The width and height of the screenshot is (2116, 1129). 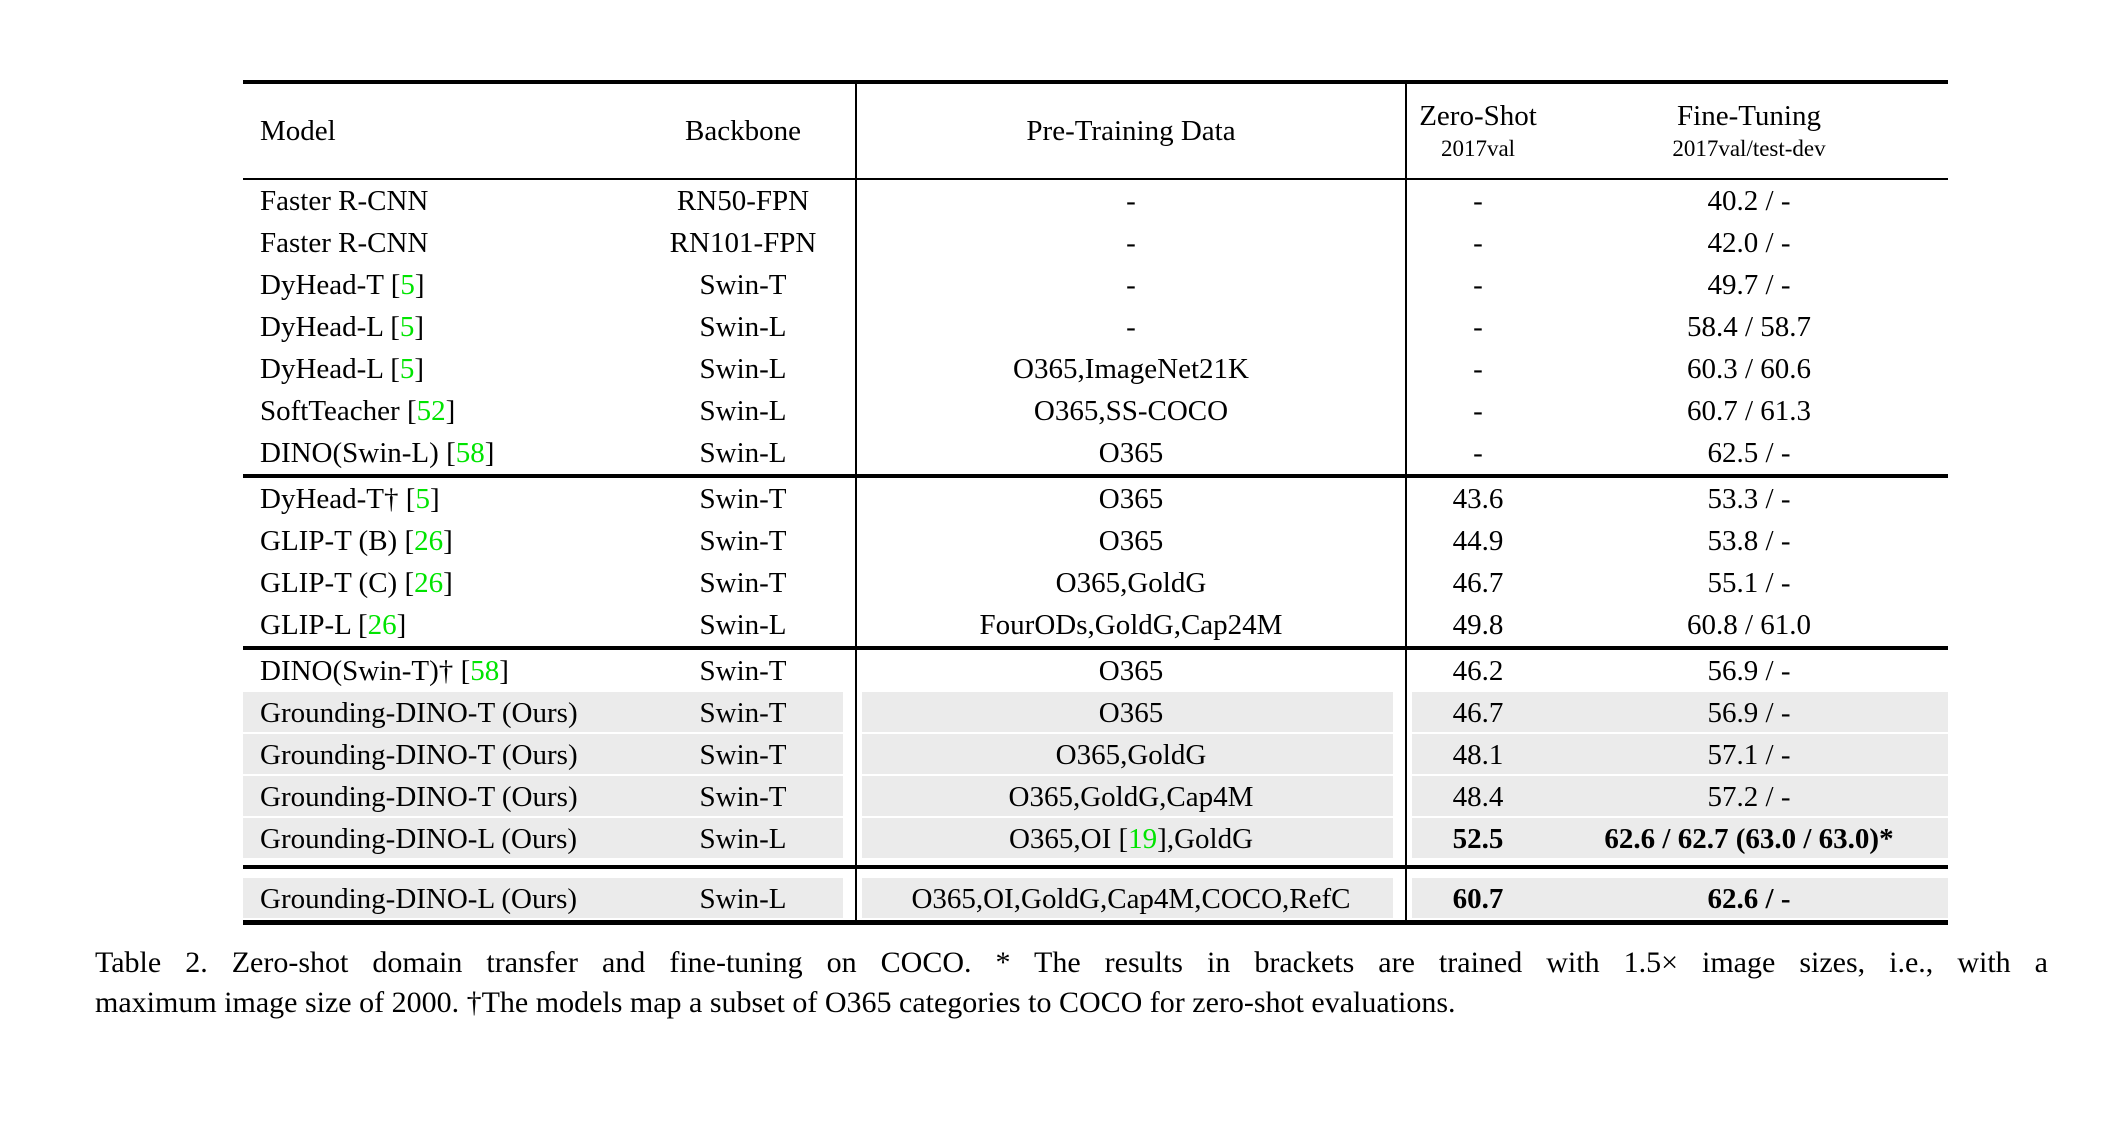 I want to click on table-row: GLIP-T (B) [26] Swin-T O365 44.9 53.8 / -, so click(x=1095, y=541).